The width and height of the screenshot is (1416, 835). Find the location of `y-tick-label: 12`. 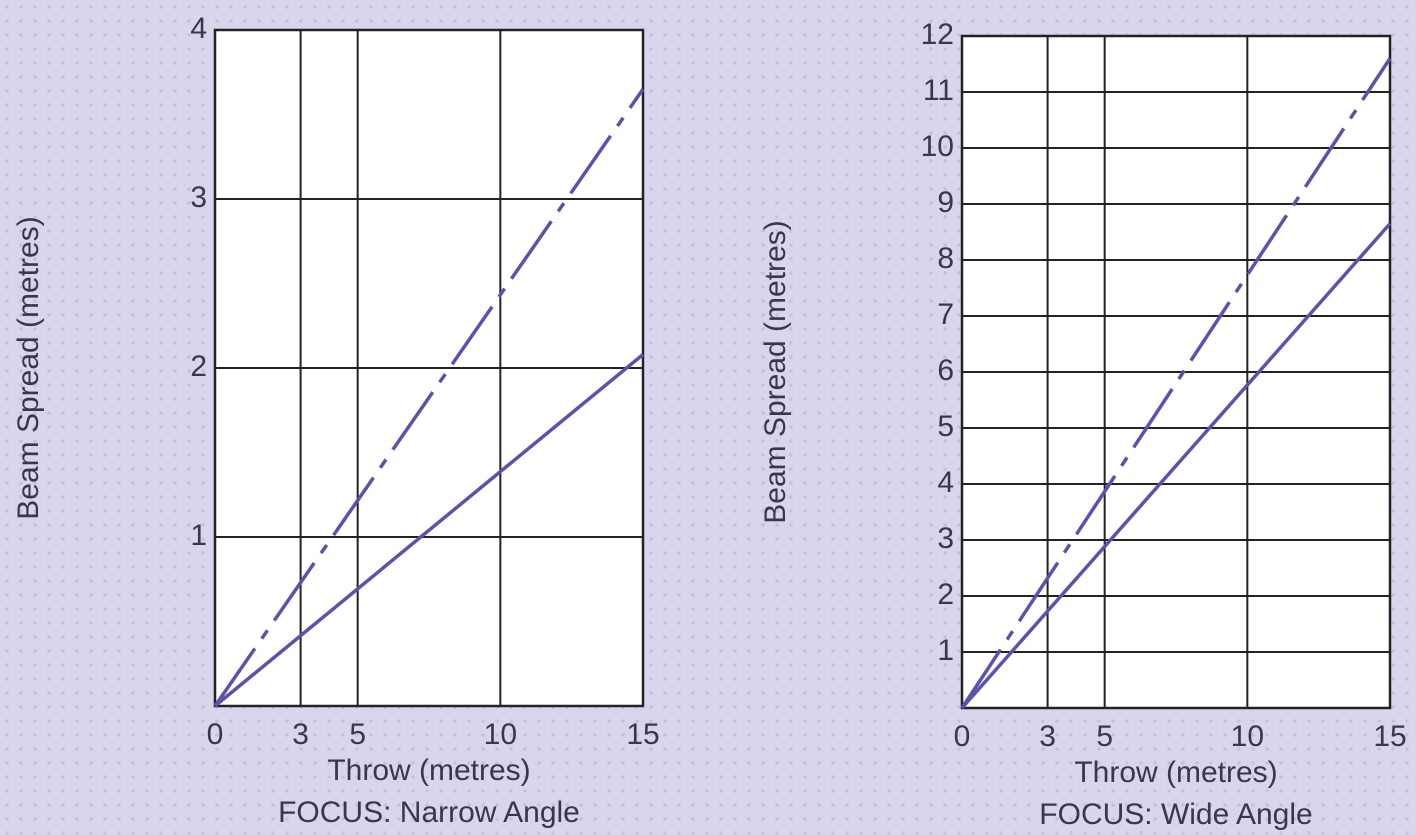

y-tick-label: 12 is located at coordinates (937, 34).